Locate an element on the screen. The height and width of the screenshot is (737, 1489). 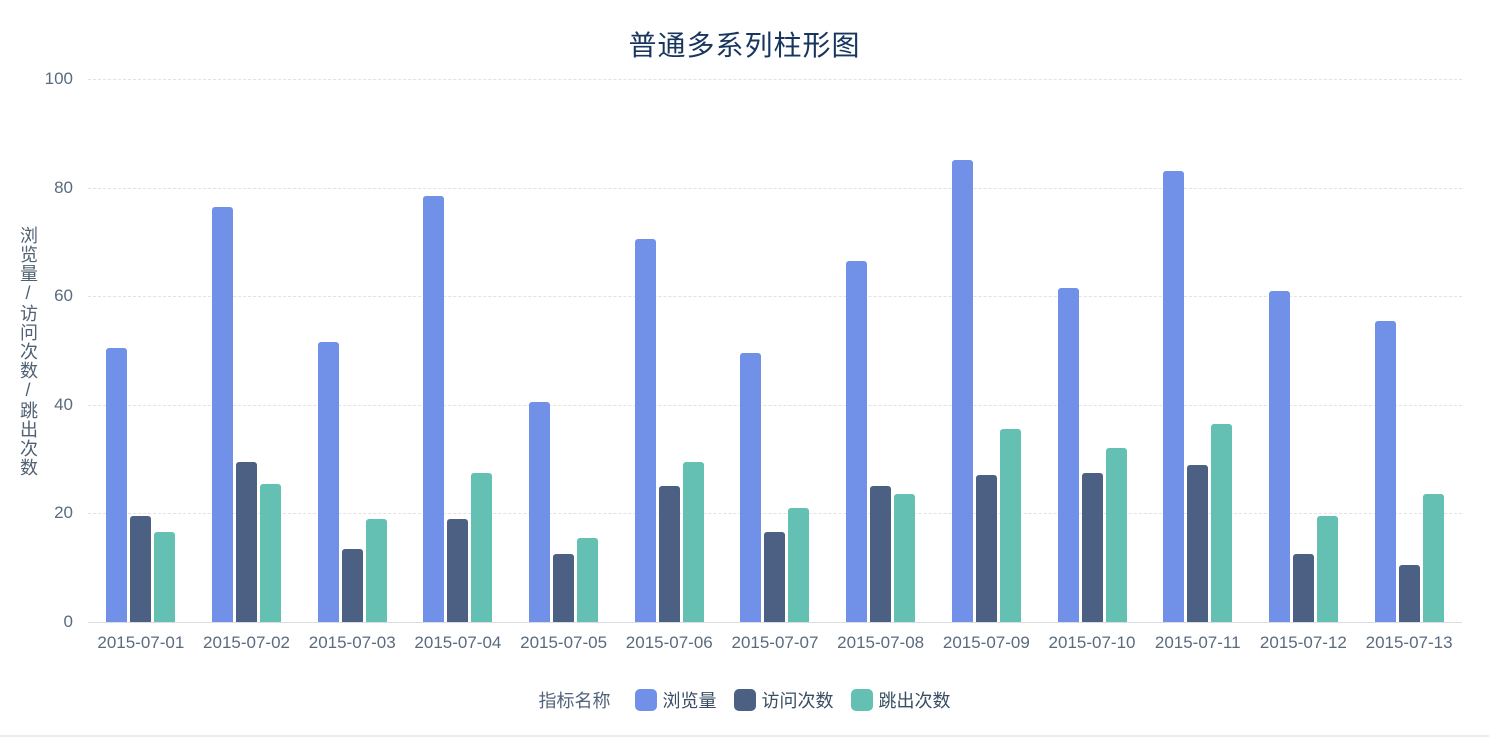
y-tick-label-100: 100 is located at coordinates (58, 78).